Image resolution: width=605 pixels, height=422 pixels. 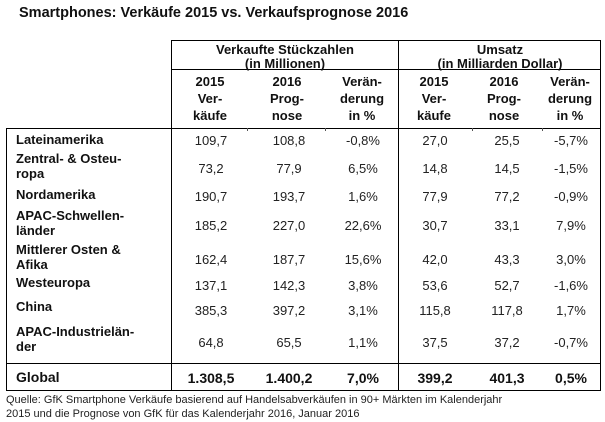 What do you see at coordinates (285, 49) in the screenshot?
I see `group-header-line: Verkaufte Stückzahlen` at bounding box center [285, 49].